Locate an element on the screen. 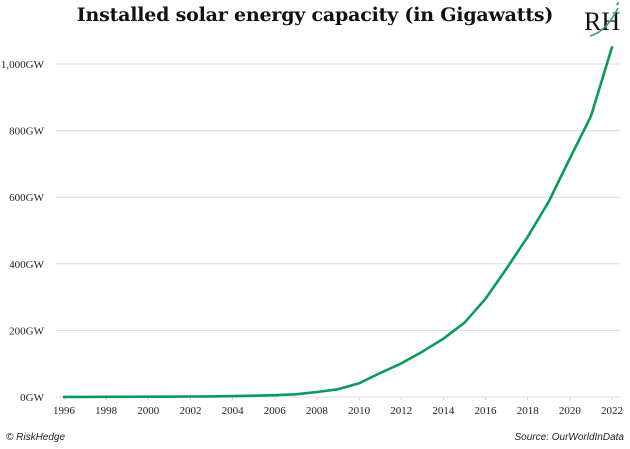  riskhedge-logo: RH is located at coordinates (602, 19).